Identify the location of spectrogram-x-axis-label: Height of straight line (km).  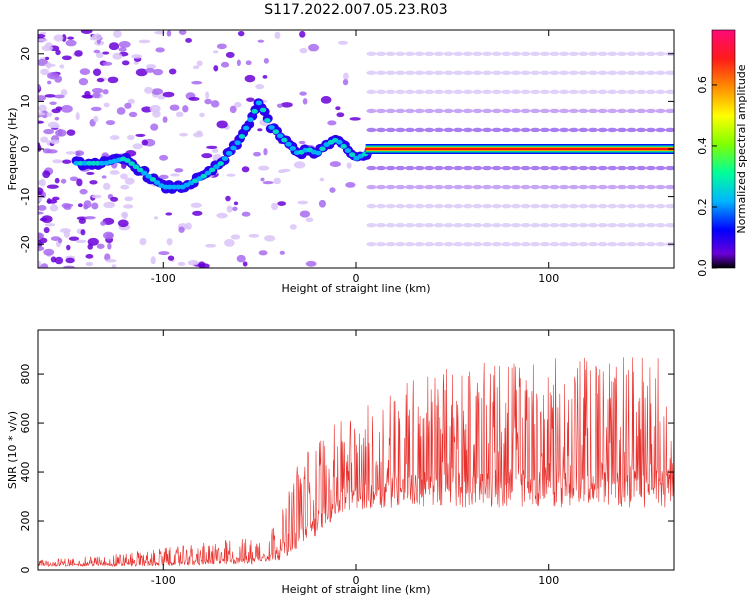
(355, 288).